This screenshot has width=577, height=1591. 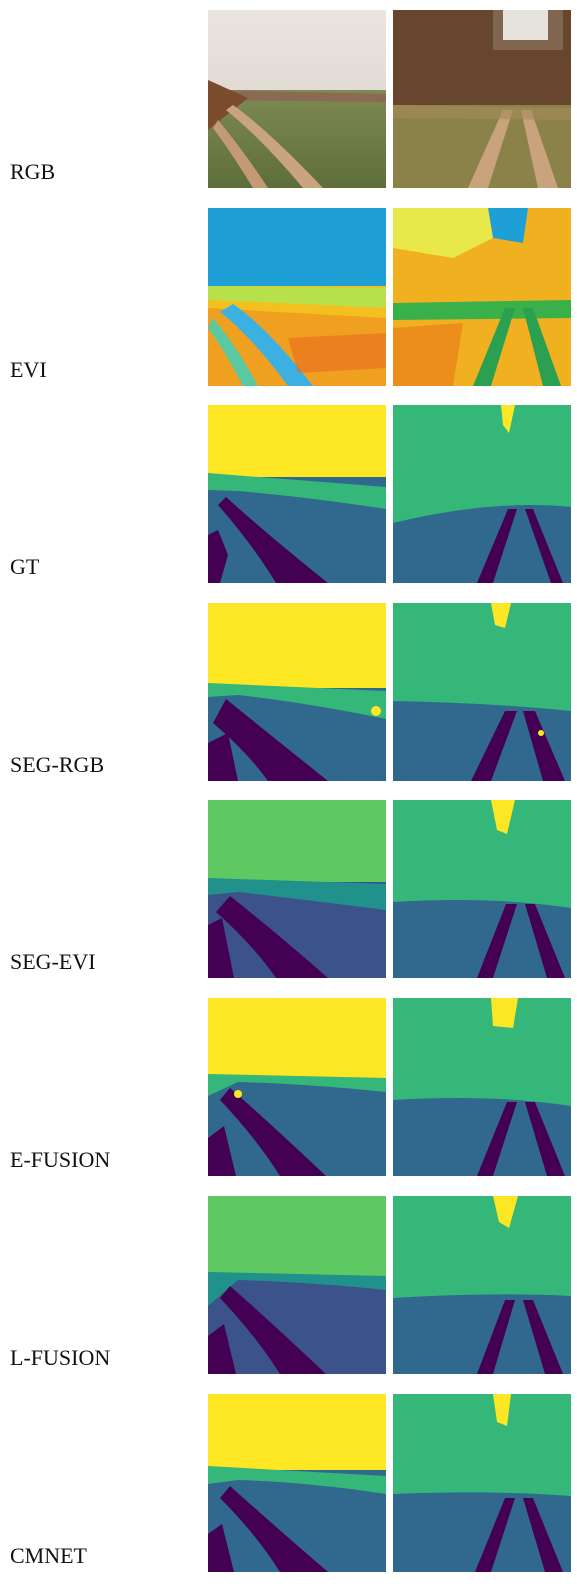 I want to click on image-seg-evi-field, so click(x=297, y=889).